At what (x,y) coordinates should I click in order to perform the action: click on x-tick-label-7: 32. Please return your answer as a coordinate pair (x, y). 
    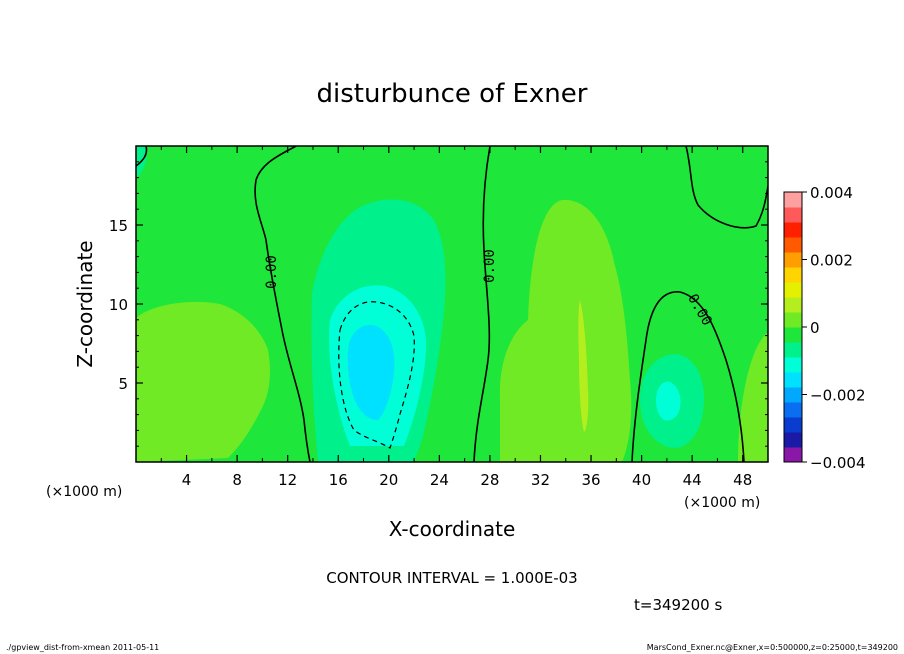
    Looking at the image, I should click on (540, 480).